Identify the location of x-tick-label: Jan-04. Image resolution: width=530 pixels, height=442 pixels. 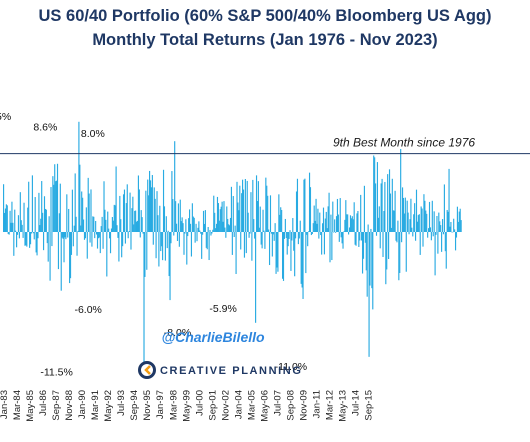
(238, 404).